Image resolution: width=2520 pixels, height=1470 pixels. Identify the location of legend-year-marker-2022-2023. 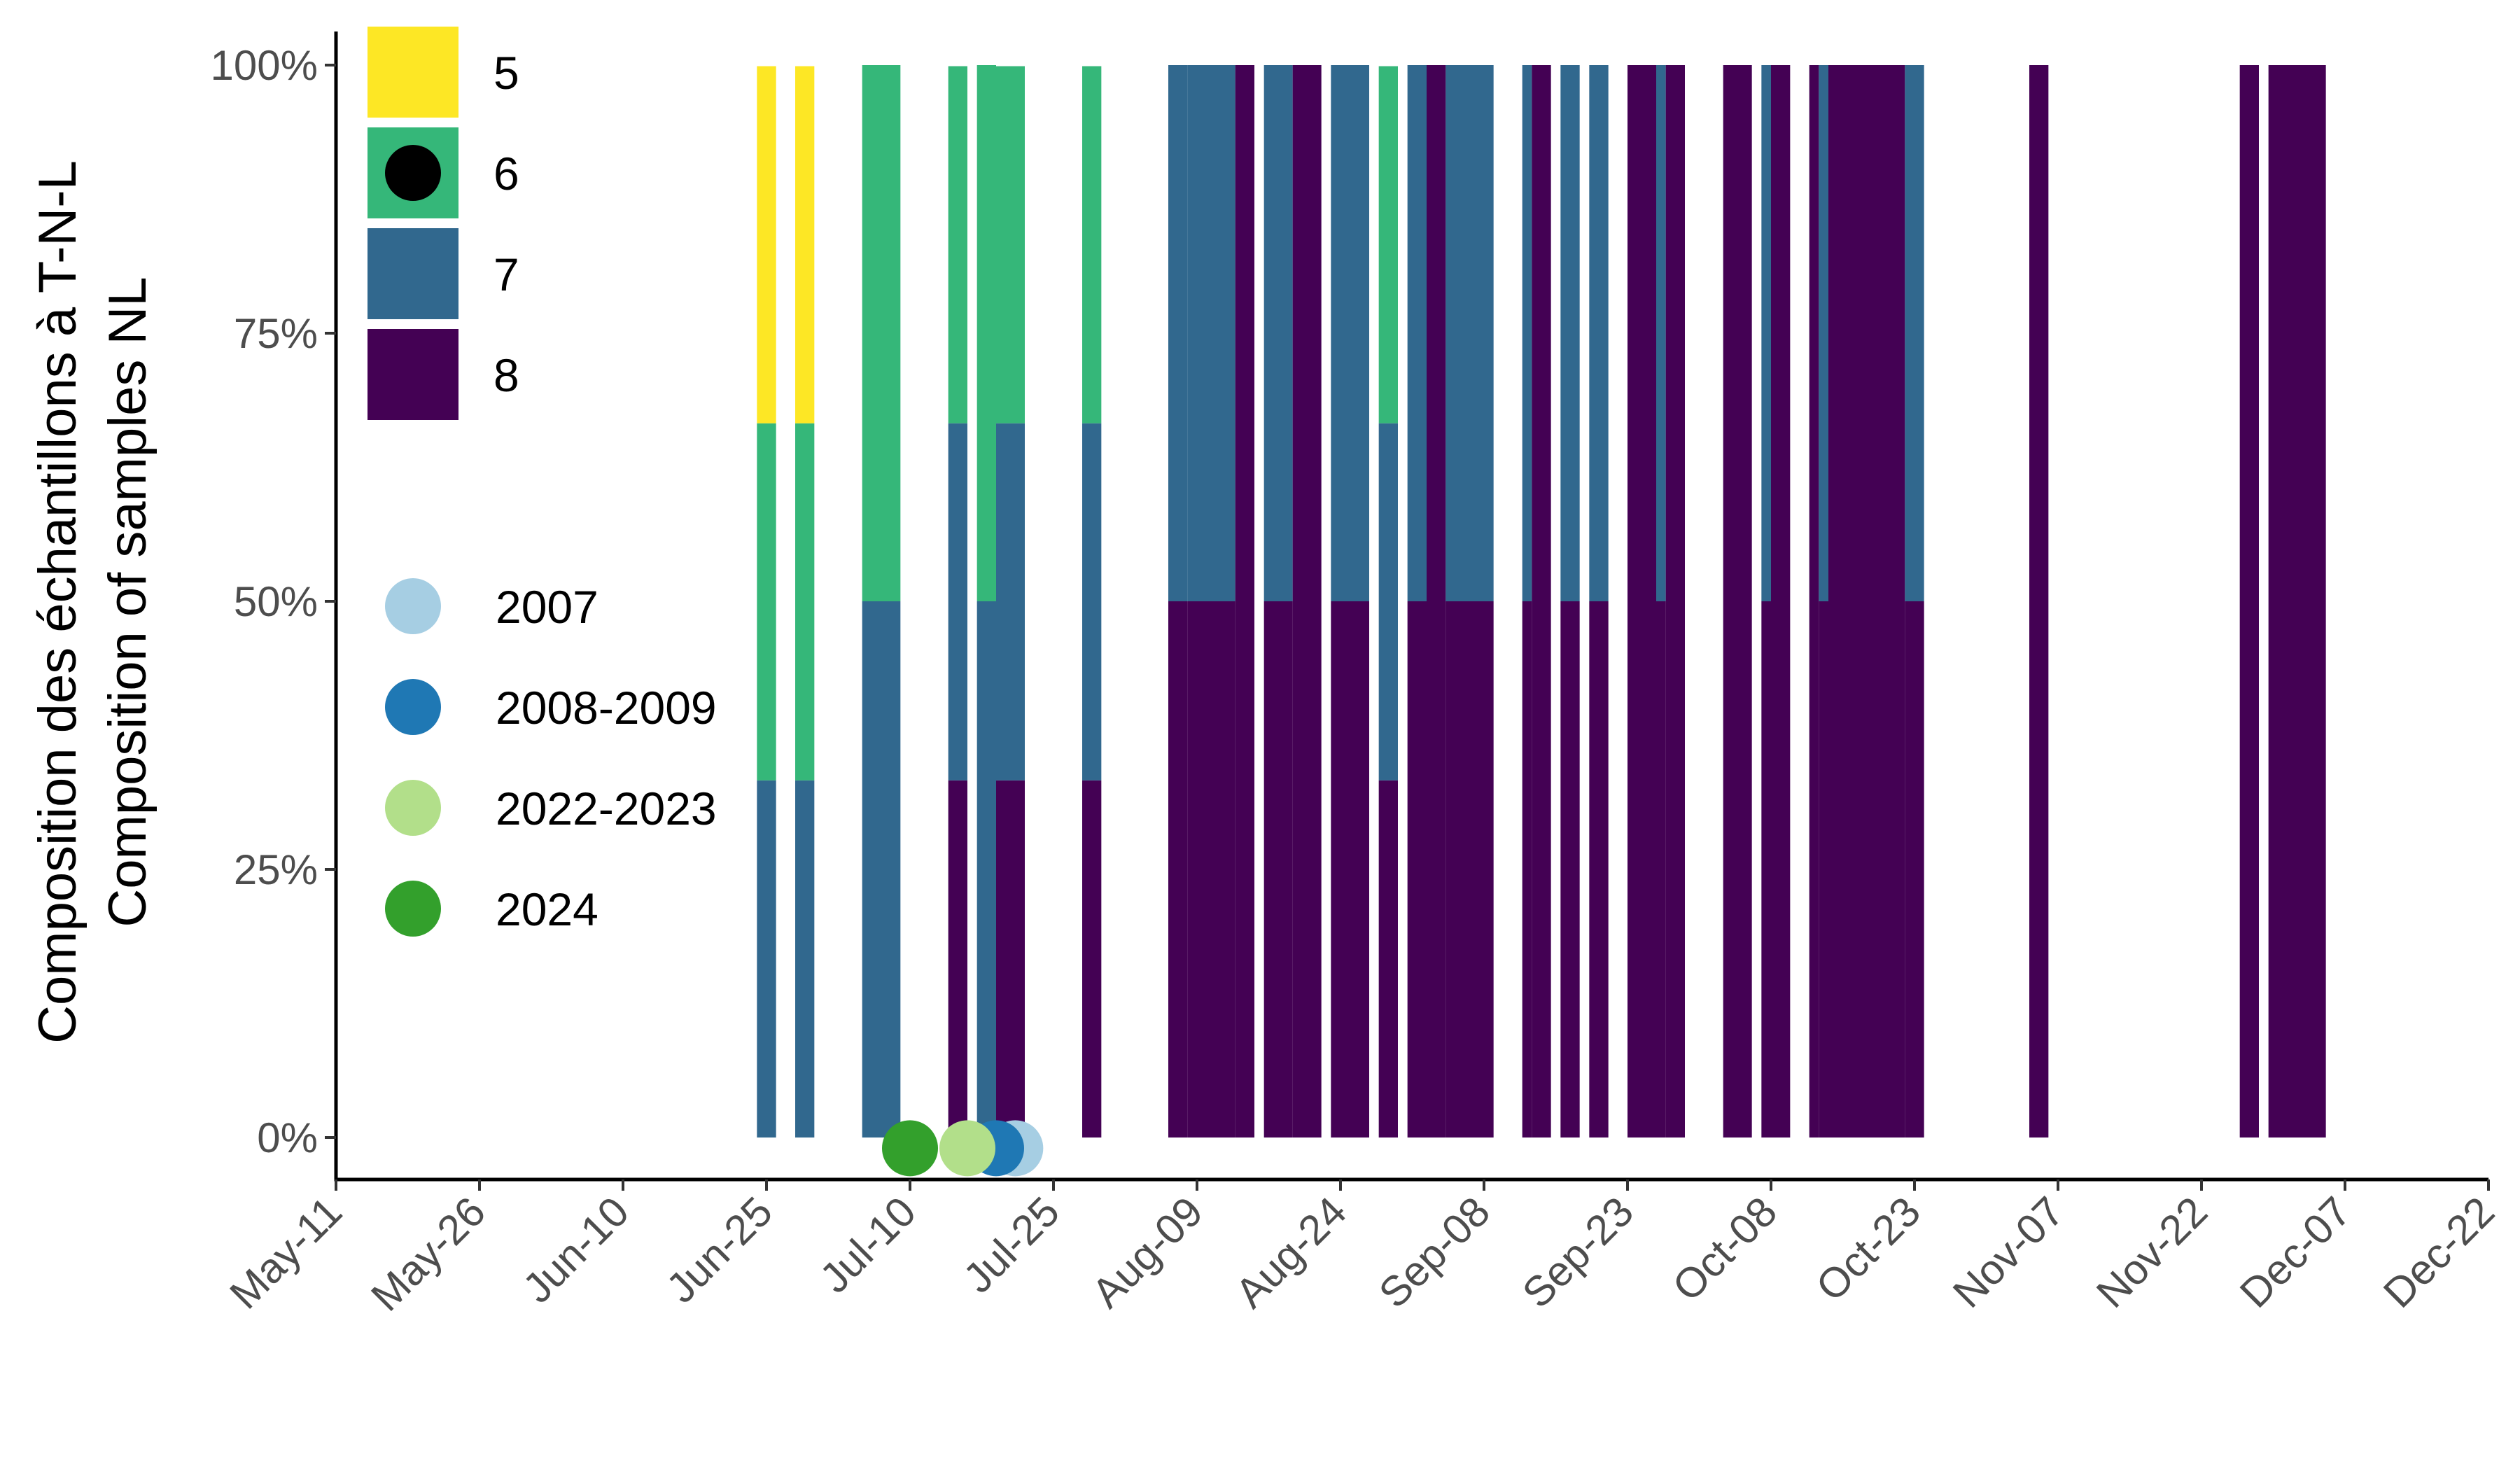
(413, 808).